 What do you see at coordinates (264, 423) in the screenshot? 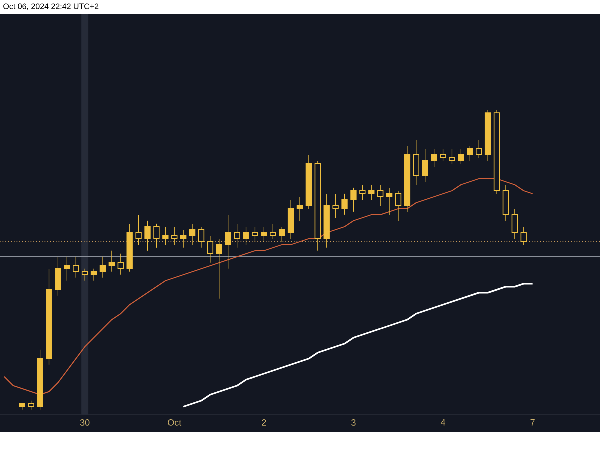
I see `x-tick-label: 2` at bounding box center [264, 423].